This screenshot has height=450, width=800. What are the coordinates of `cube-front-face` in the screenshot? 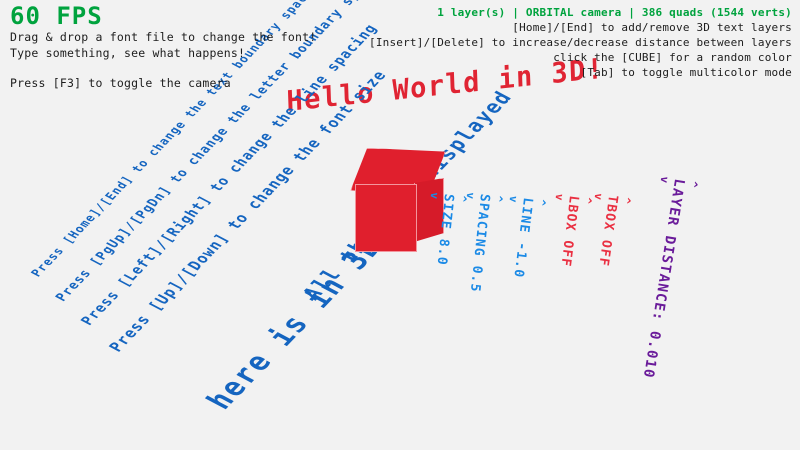 It's located at (386, 218).